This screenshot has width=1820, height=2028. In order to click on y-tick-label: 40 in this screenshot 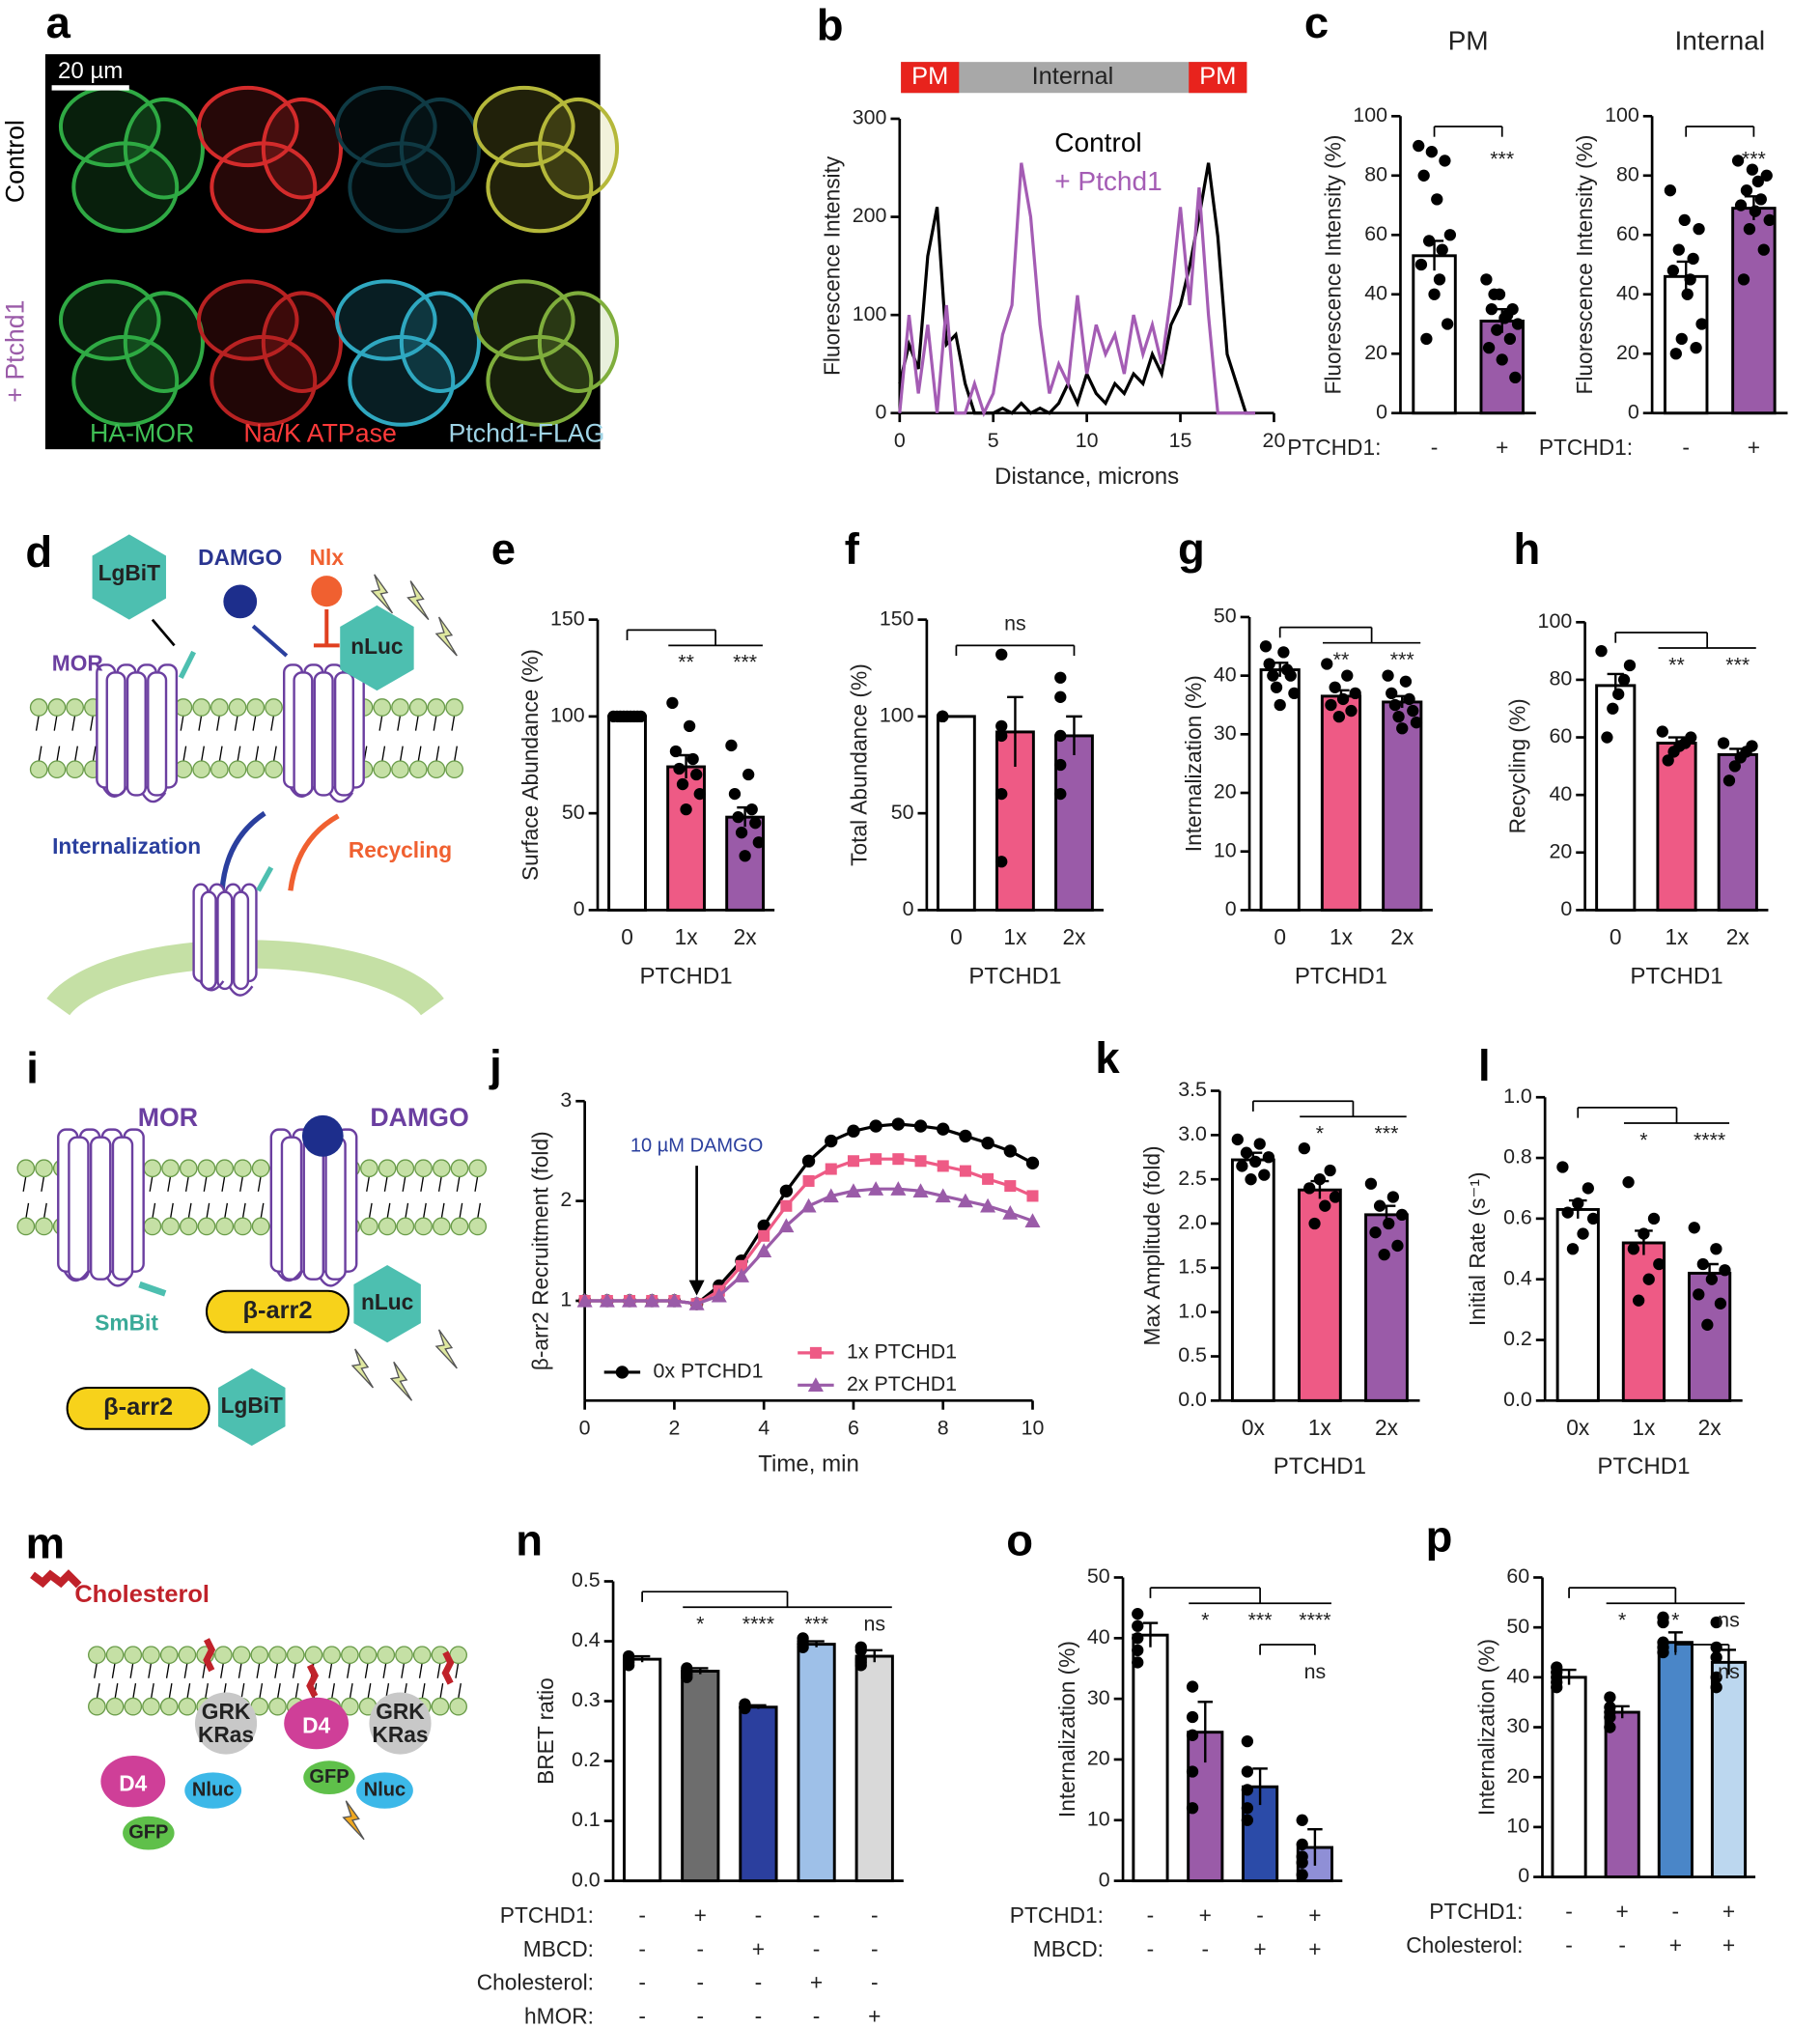, I will do `click(1561, 793)`.